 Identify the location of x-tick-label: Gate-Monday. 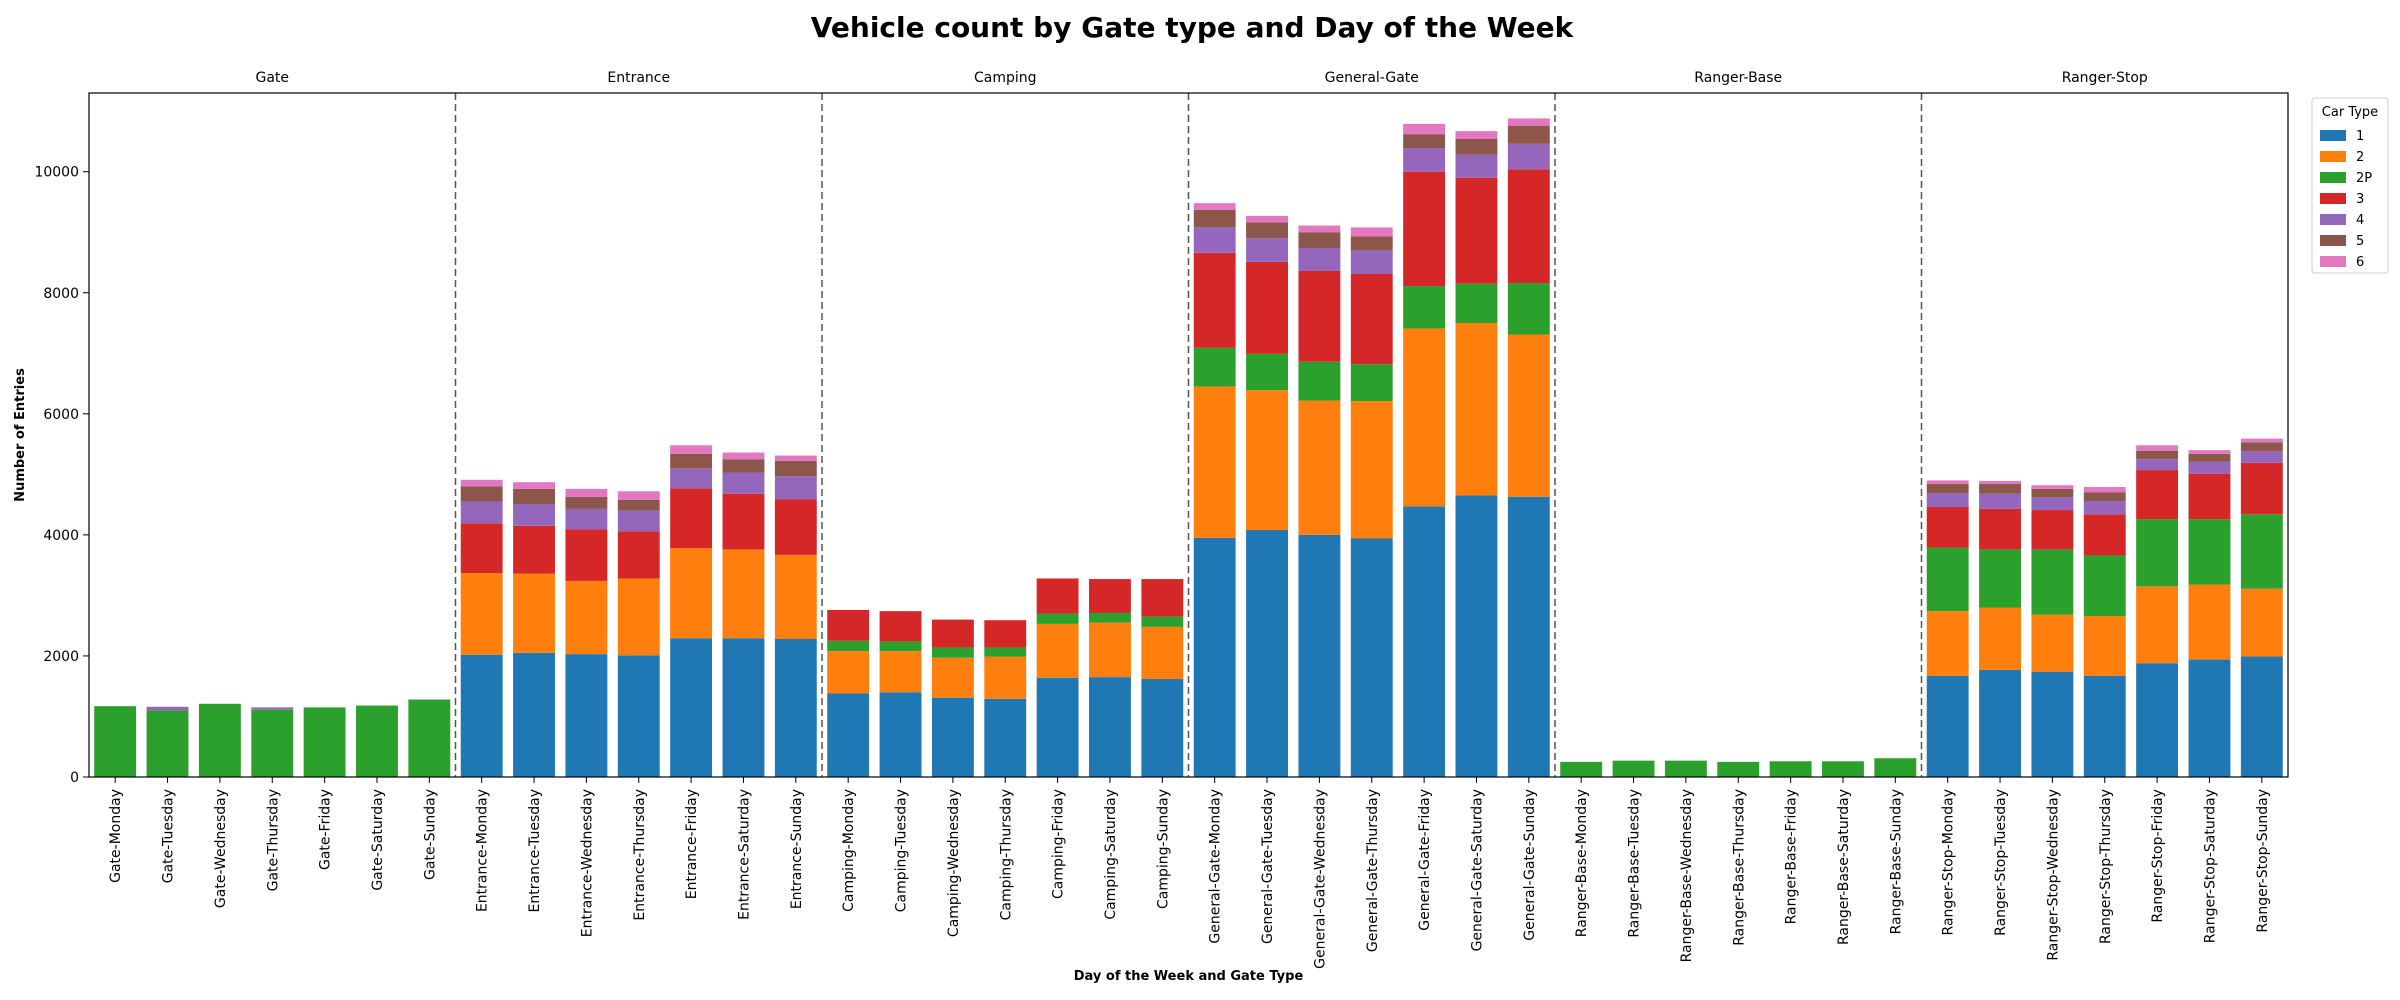
(116, 836).